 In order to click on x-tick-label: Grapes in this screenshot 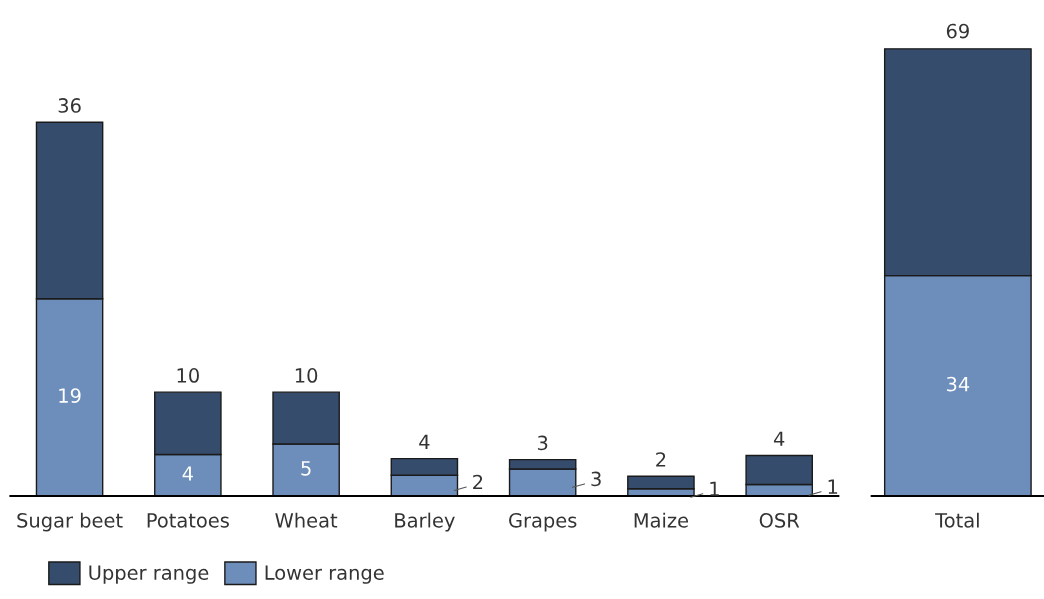, I will do `click(543, 522)`.